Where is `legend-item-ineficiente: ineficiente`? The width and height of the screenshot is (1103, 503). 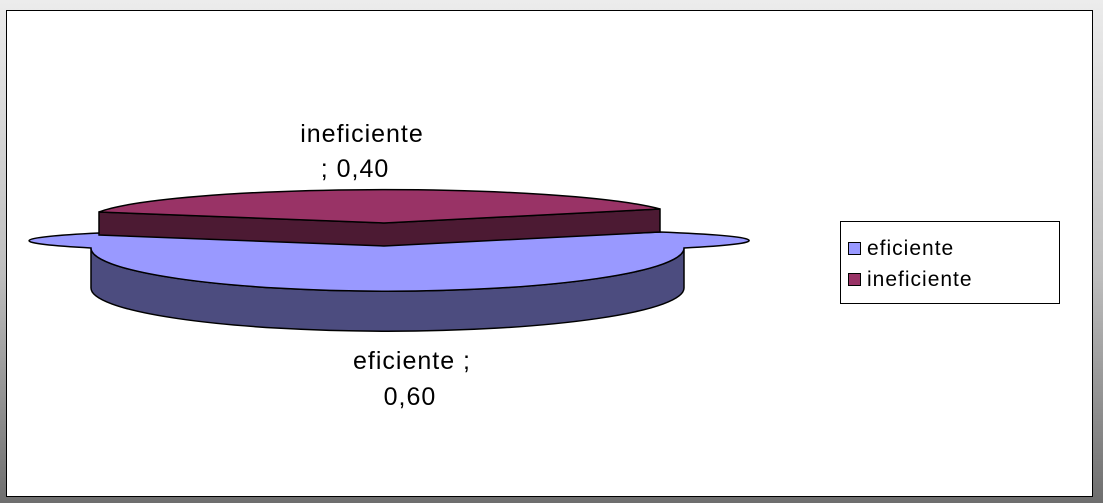
legend-item-ineficiente: ineficiente is located at coordinates (953, 279).